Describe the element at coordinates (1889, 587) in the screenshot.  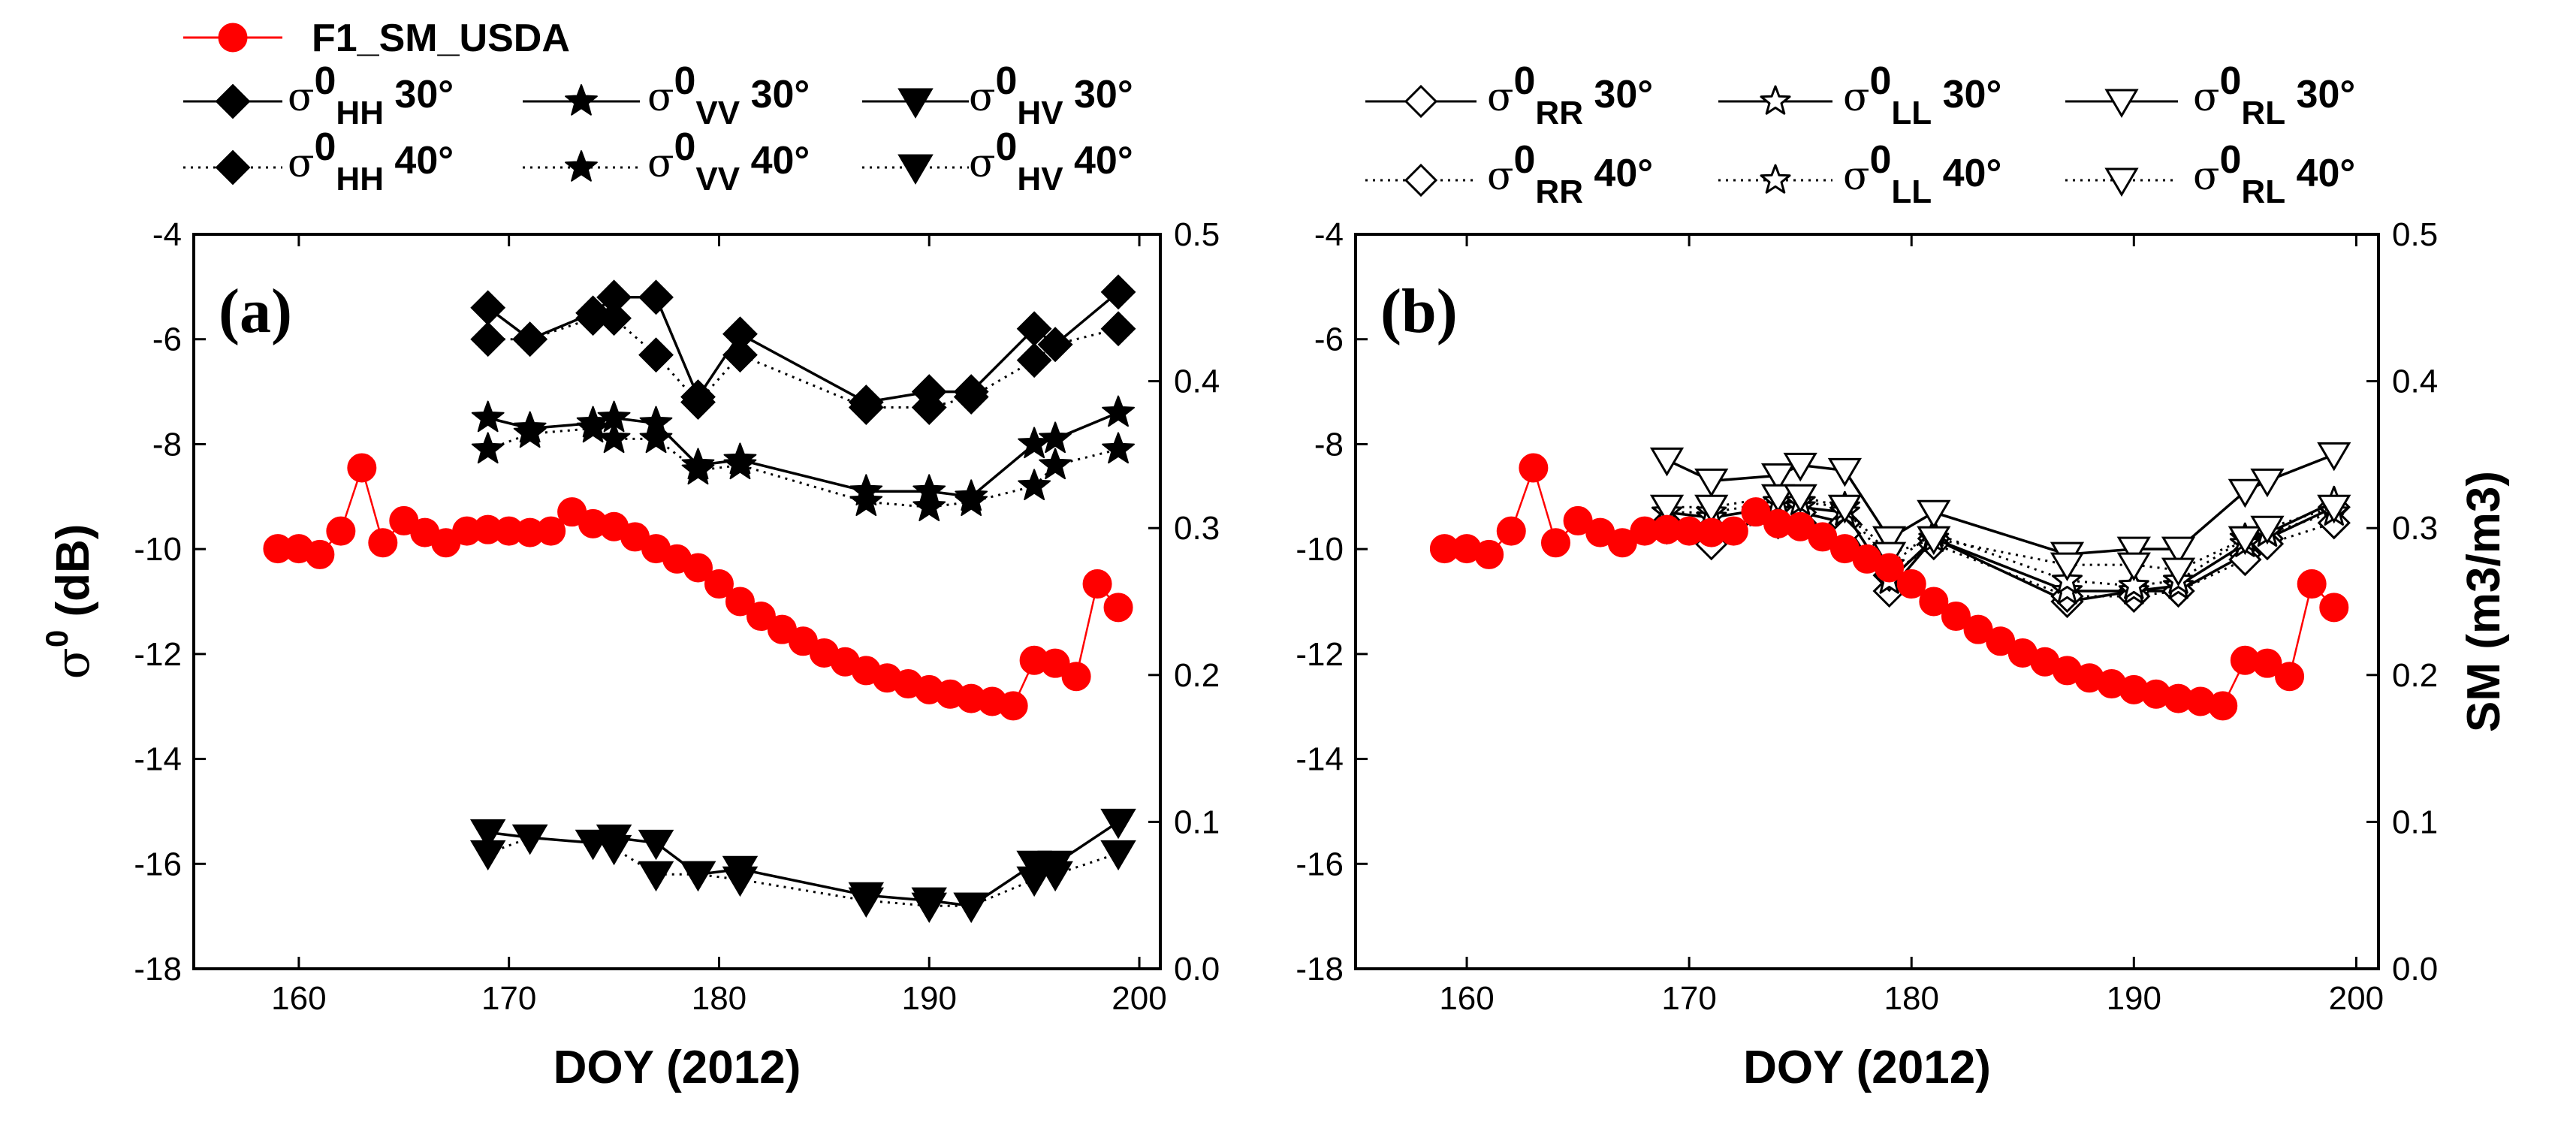
I see `series-f1-sm-usda` at that location.